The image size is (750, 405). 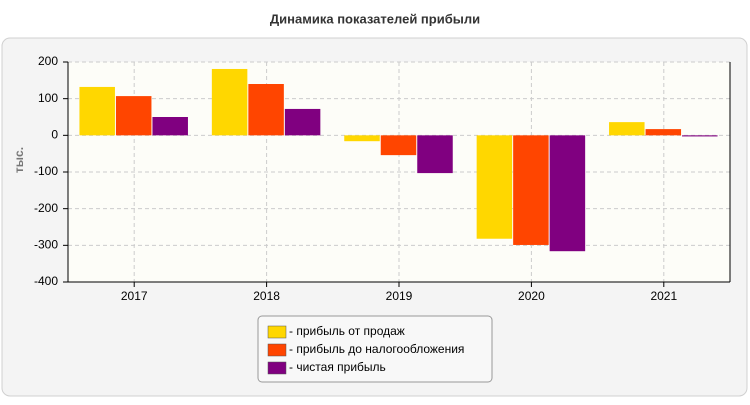 What do you see at coordinates (48, 98) in the screenshot?
I see `y-tick-label: 100` at bounding box center [48, 98].